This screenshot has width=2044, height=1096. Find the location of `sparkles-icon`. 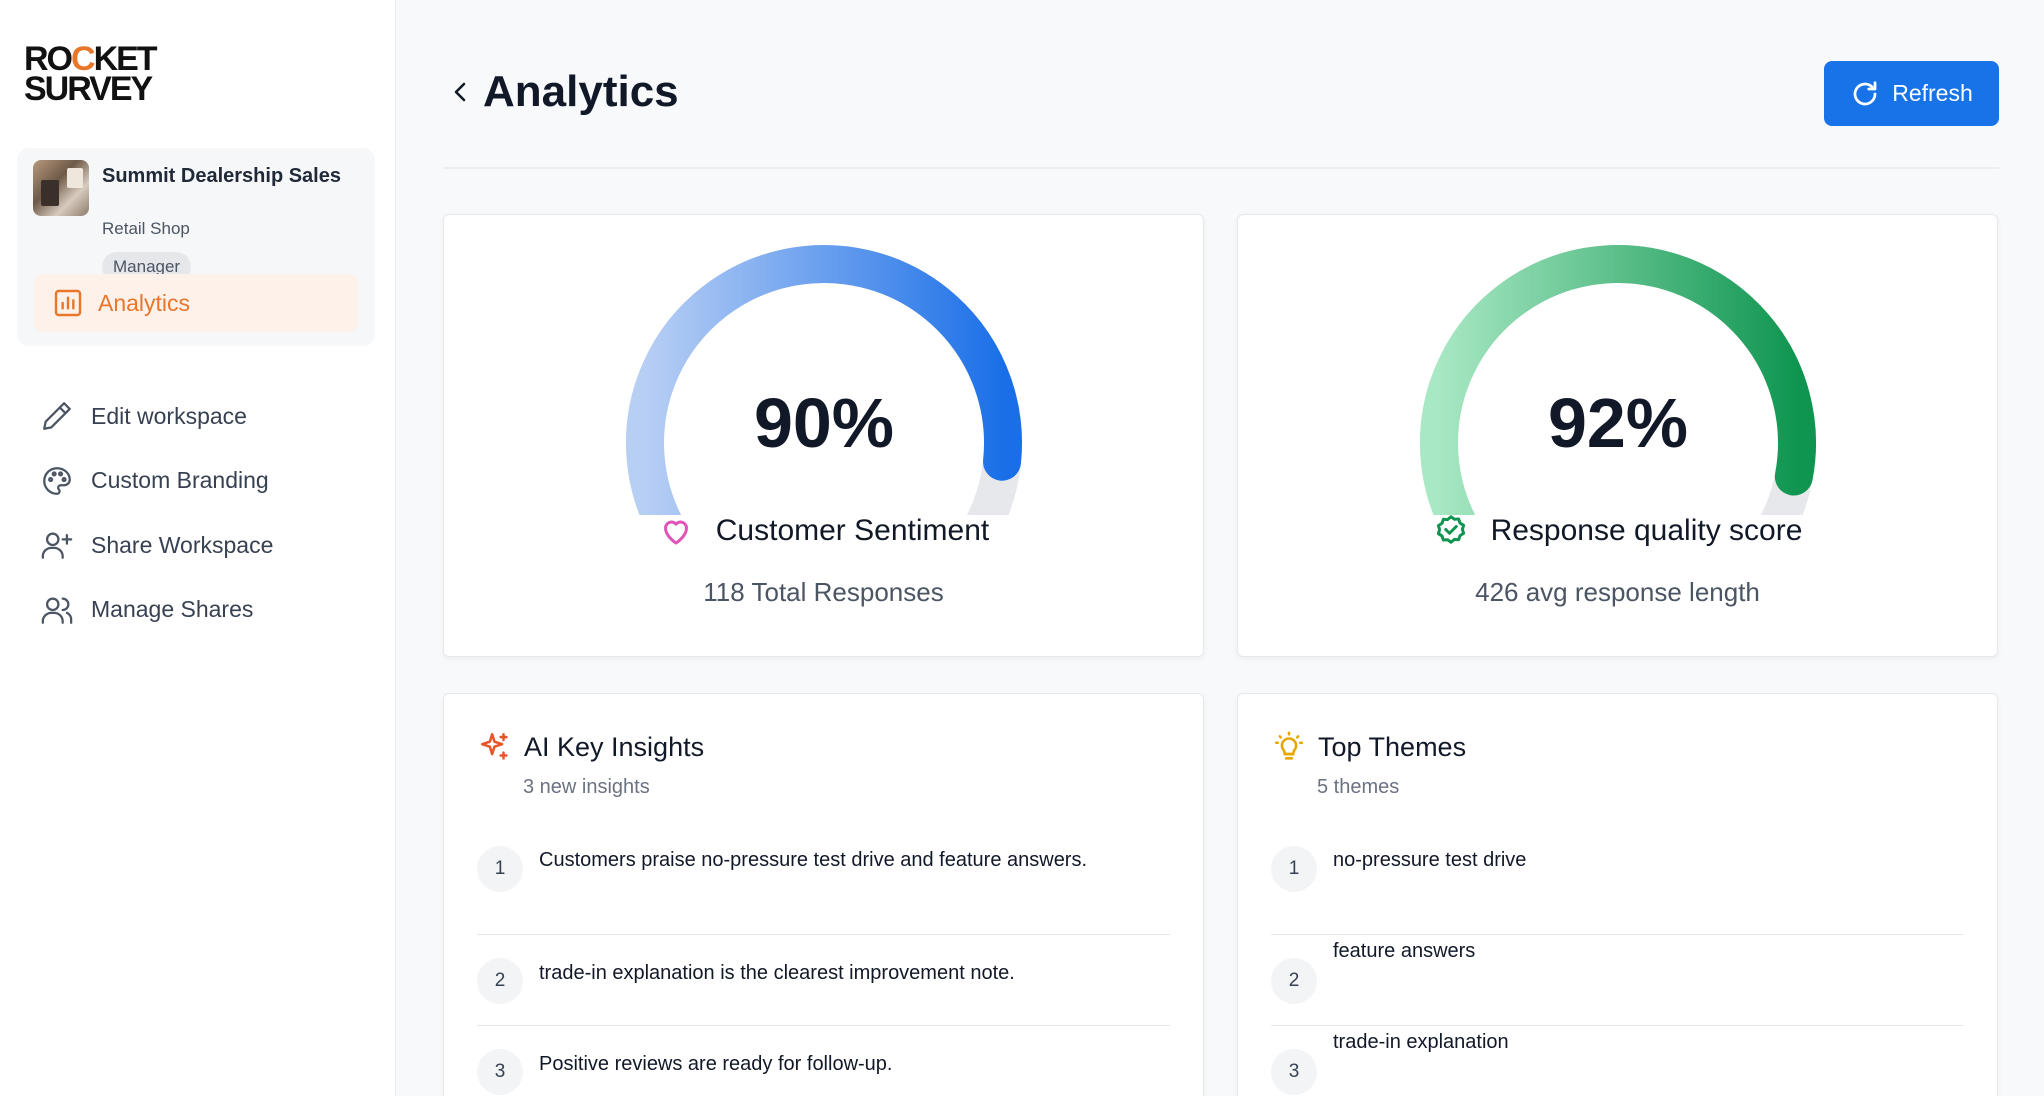

sparkles-icon is located at coordinates (494, 746).